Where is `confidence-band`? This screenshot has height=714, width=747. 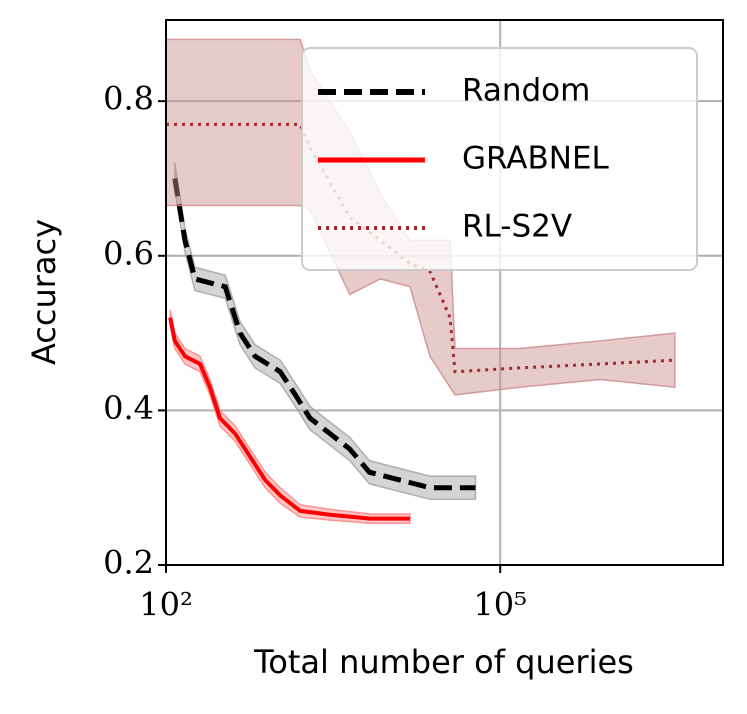 confidence-band is located at coordinates (290, 417).